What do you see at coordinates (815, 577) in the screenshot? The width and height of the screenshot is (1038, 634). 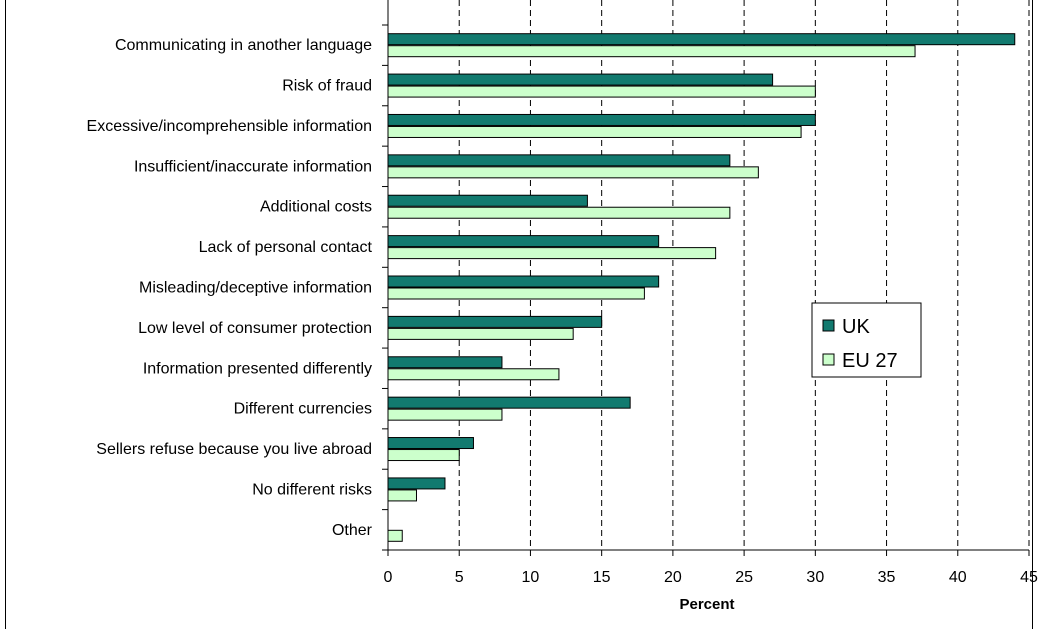 I see `x-tick-label: 30` at bounding box center [815, 577].